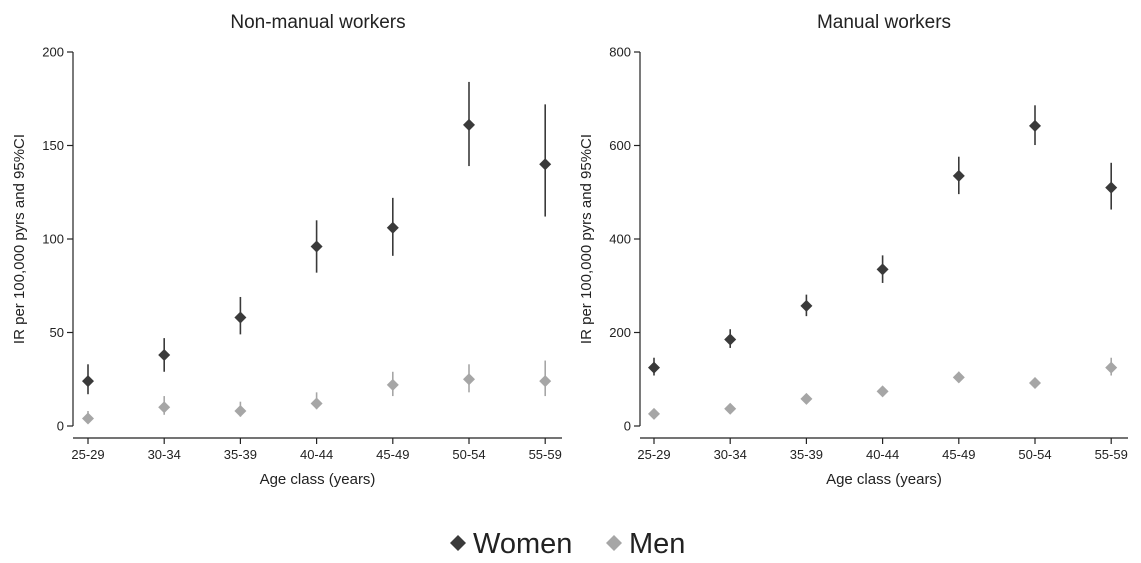 This screenshot has width=1141, height=563. What do you see at coordinates (57, 332) in the screenshot?
I see `y-tick-label: 50` at bounding box center [57, 332].